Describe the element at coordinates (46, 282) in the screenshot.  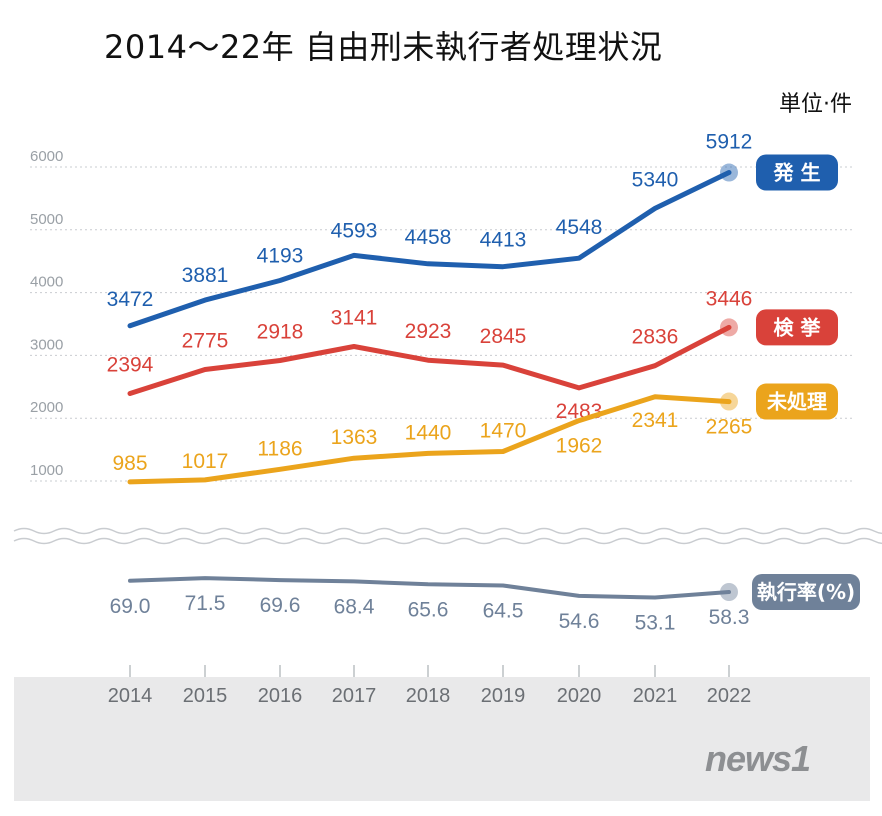
I see `y-tick-label: 4000` at that location.